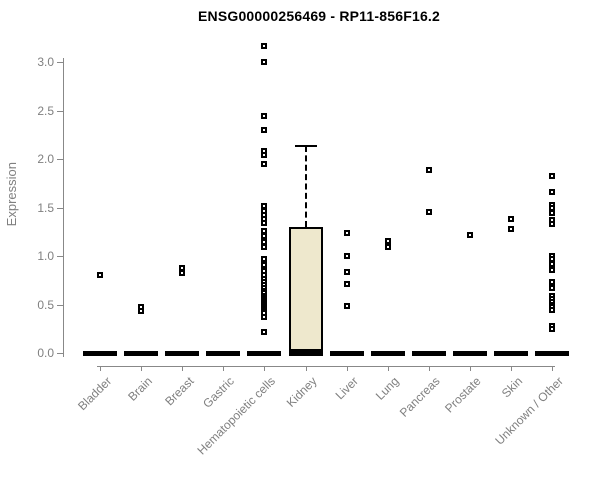 This screenshot has height=500, width=600. Describe the element at coordinates (45, 62) in the screenshot. I see `y-tick-label: 3.0` at that location.